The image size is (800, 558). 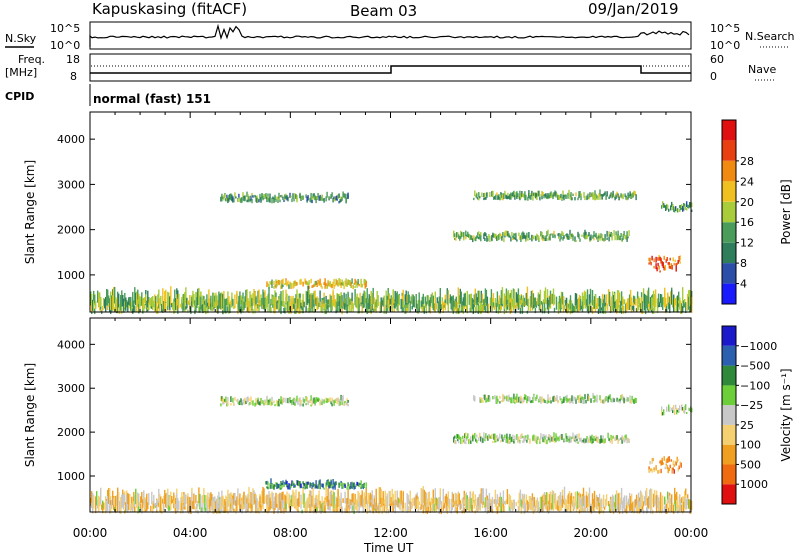 I want to click on freq-label: Freq., so click(x=31, y=59).